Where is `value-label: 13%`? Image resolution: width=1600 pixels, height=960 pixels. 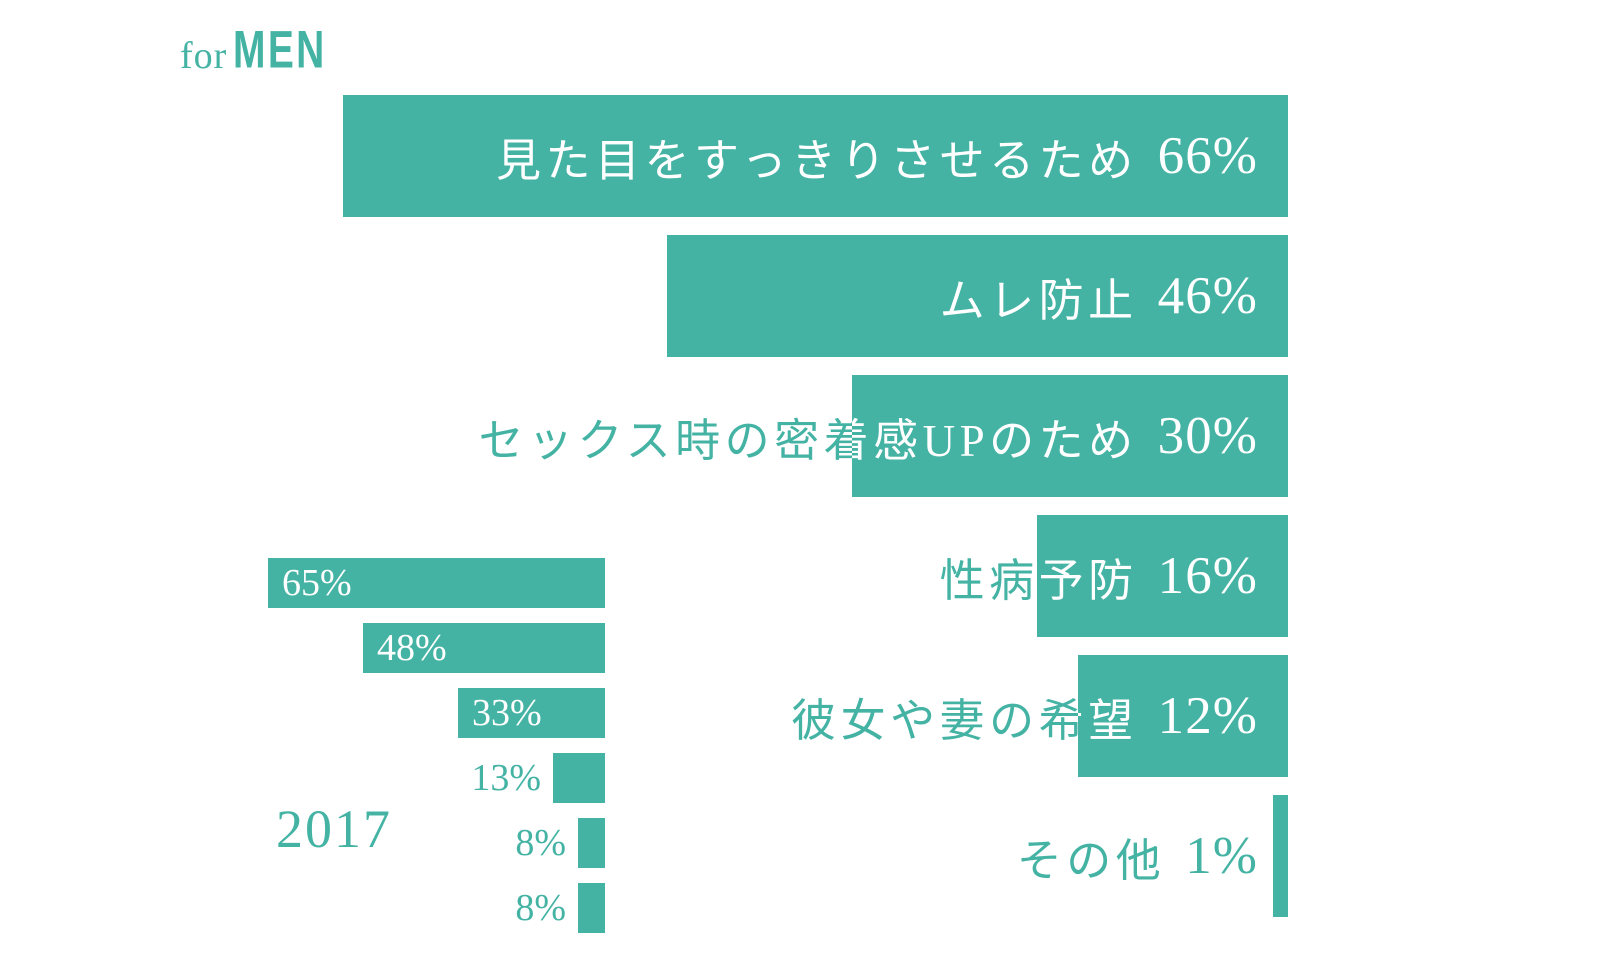
value-label: 13% is located at coordinates (506, 778).